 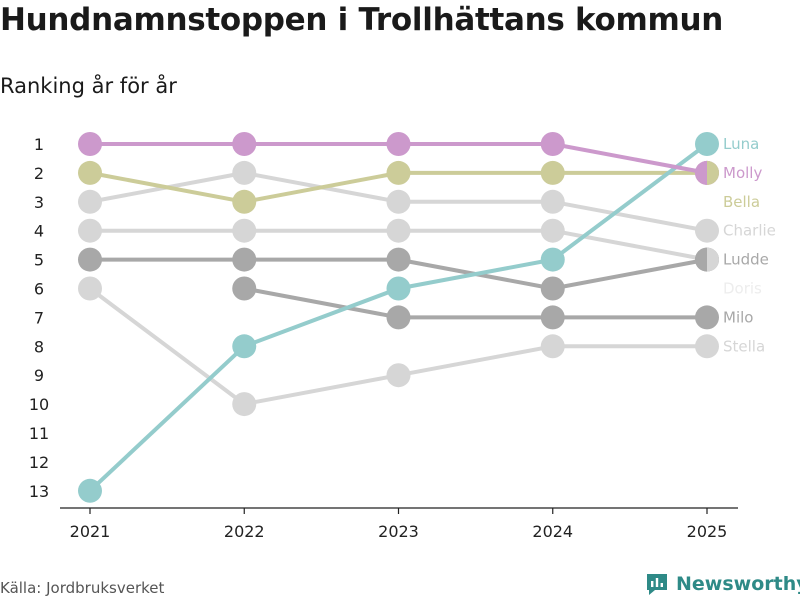 I want to click on x-tick-label: 2025, so click(x=707, y=531).